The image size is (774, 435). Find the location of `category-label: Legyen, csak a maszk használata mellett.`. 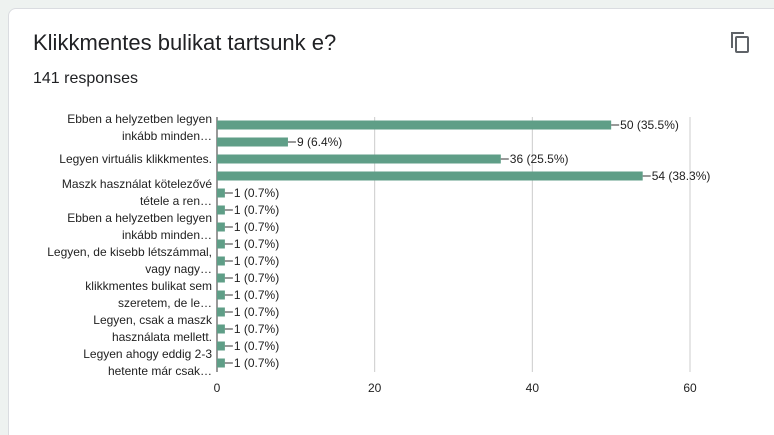

category-label: Legyen, csak a maszk használata mellett. is located at coordinates (152, 328).